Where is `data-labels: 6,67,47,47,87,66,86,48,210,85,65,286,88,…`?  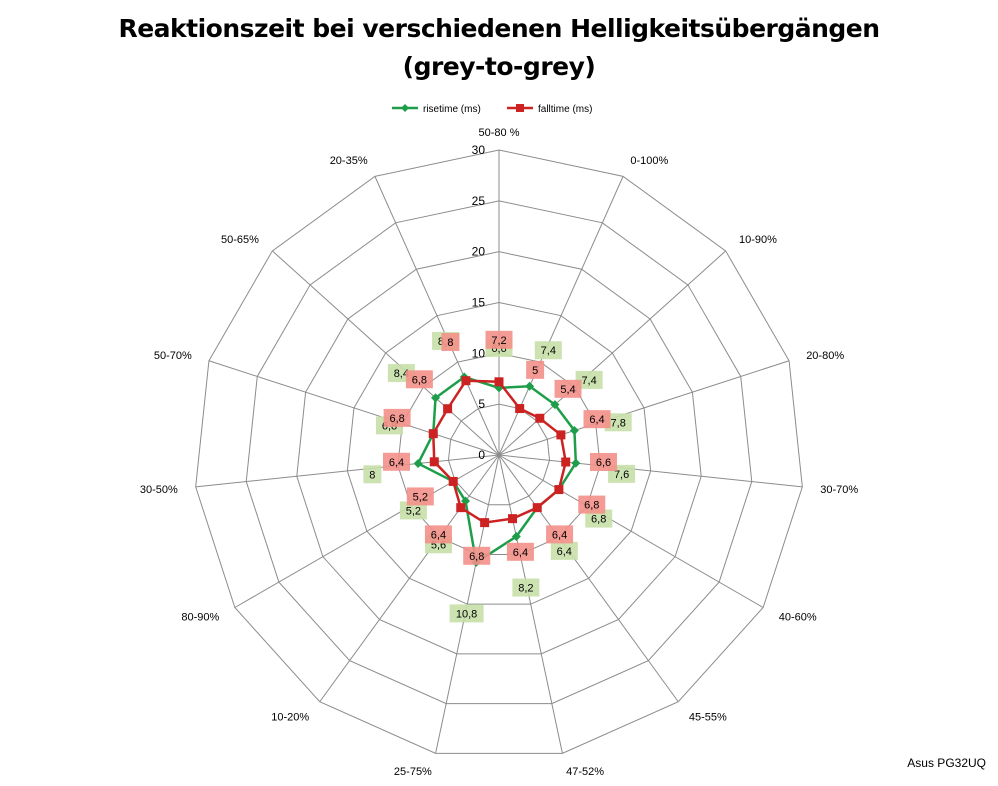
data-labels: 6,67,47,47,87,66,86,48,210,85,65,286,88,… is located at coordinates (499, 476).